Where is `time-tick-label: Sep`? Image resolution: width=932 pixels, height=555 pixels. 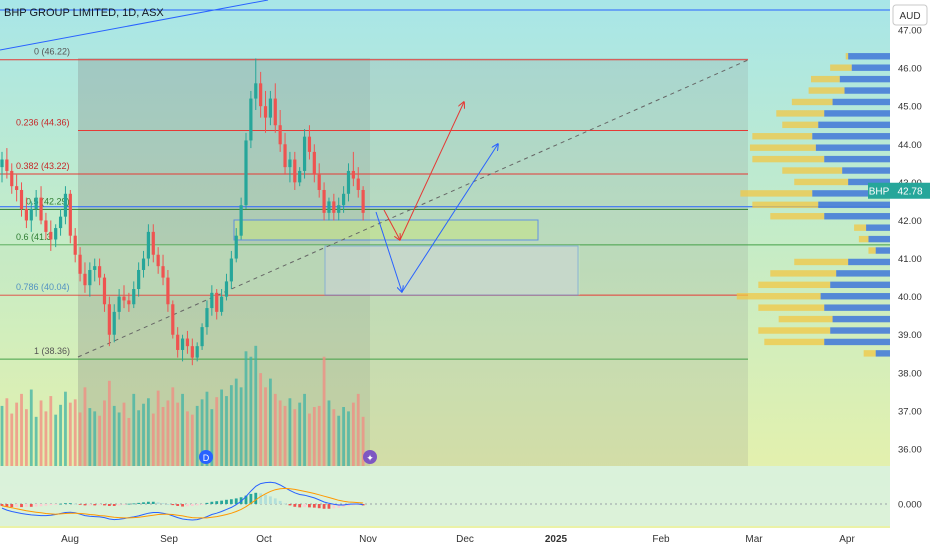 time-tick-label: Sep is located at coordinates (169, 539).